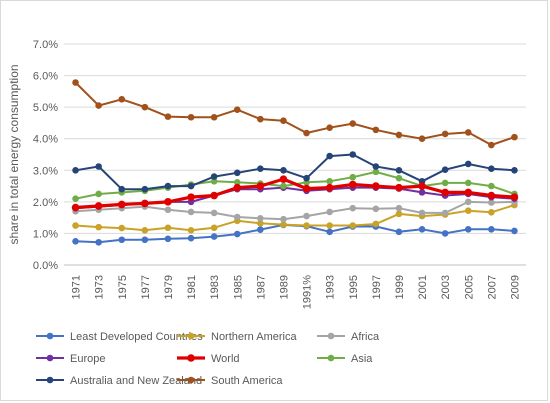 This screenshot has width=550, height=403. Describe the element at coordinates (45, 108) in the screenshot. I see `y-tick-label: 5.0%` at that location.